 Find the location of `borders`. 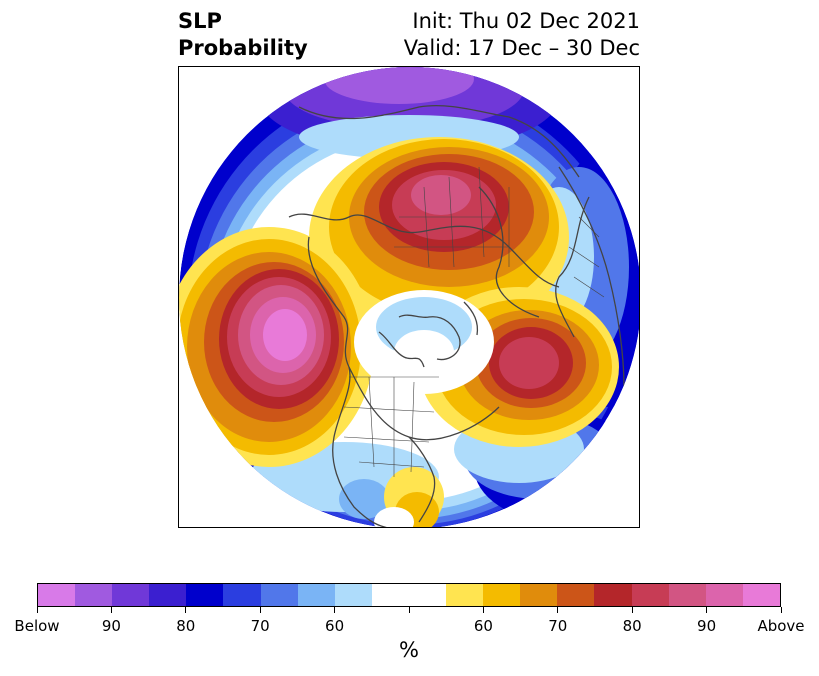

borders is located at coordinates (474, 321).